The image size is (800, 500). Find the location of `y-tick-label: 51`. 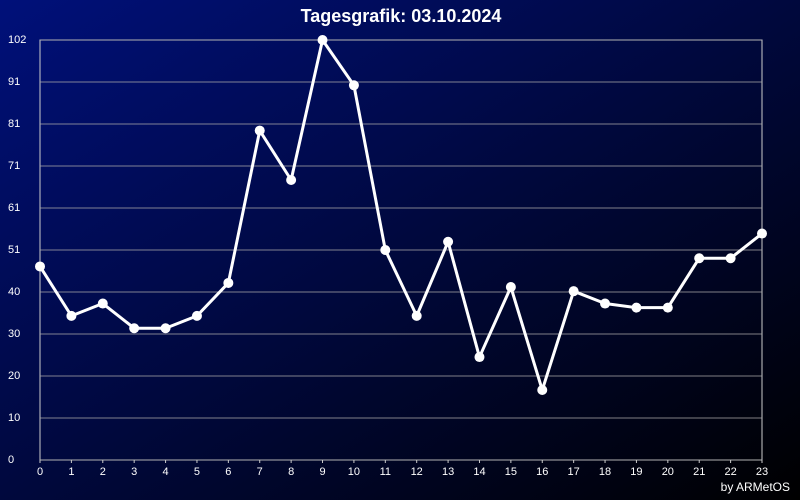

y-tick-label: 51 is located at coordinates (14, 250).